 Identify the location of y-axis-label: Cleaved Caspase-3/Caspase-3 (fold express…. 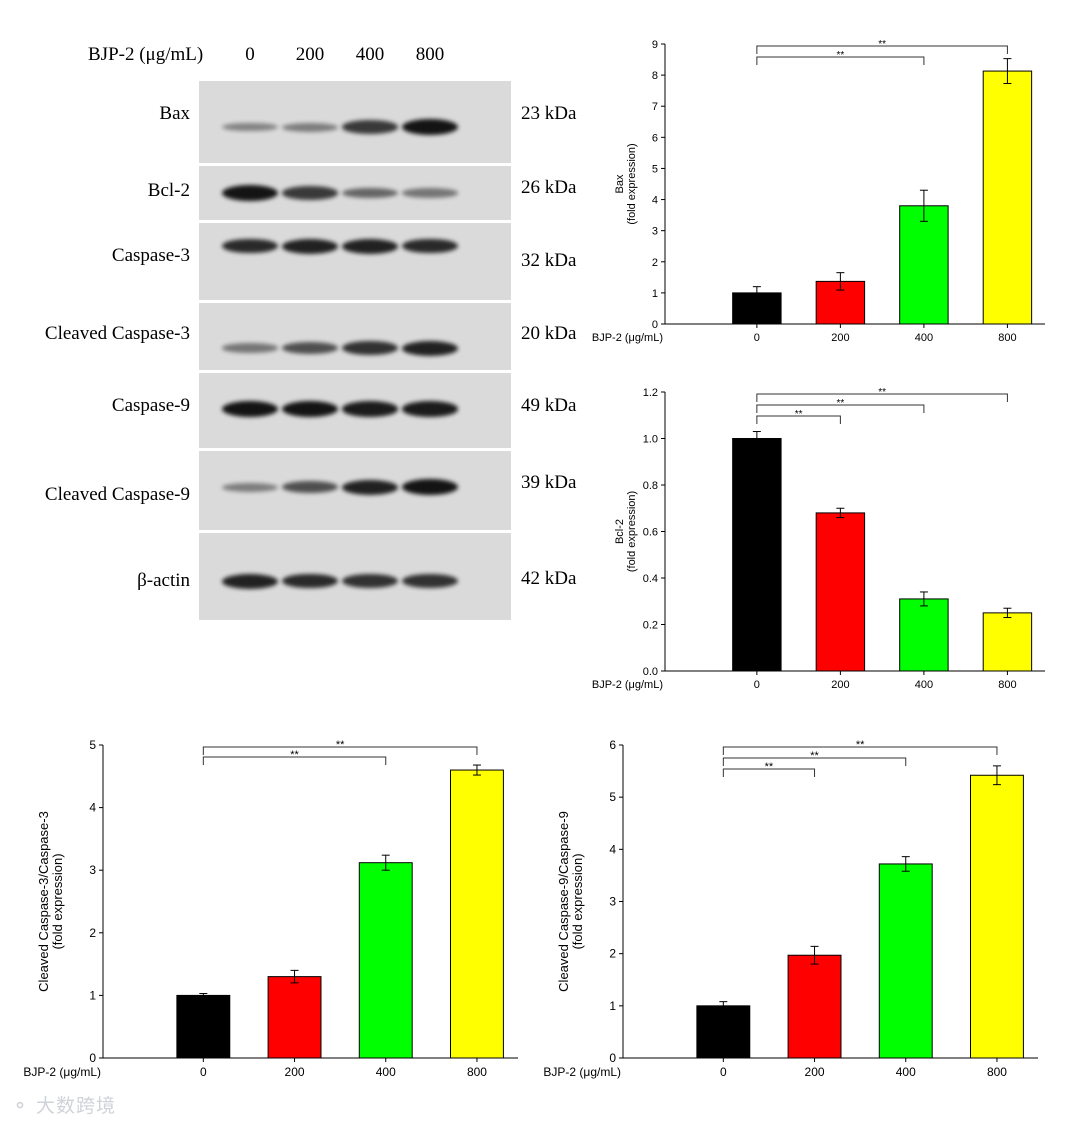
(50, 901).